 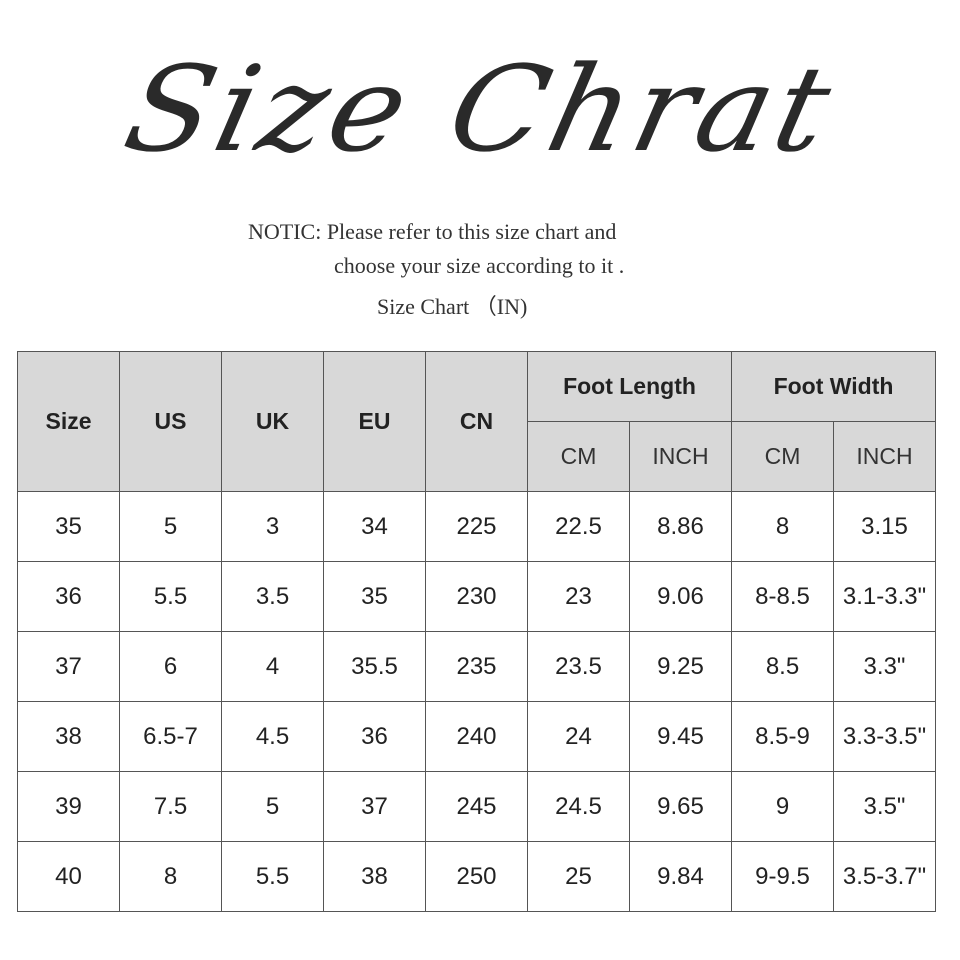 I want to click on table-row: 37 6 4 35.5 235 23.5 9.25 8.5 3.3", so click(x=476, y=666).